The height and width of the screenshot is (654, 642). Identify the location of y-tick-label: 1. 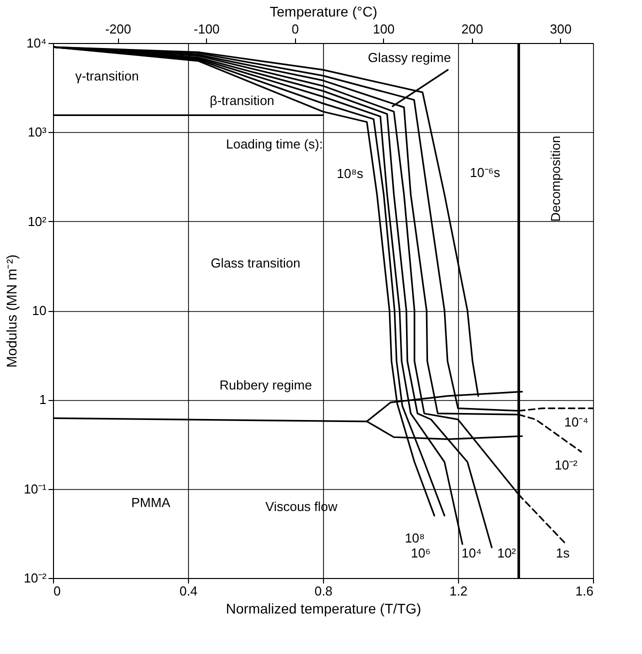
(42, 400).